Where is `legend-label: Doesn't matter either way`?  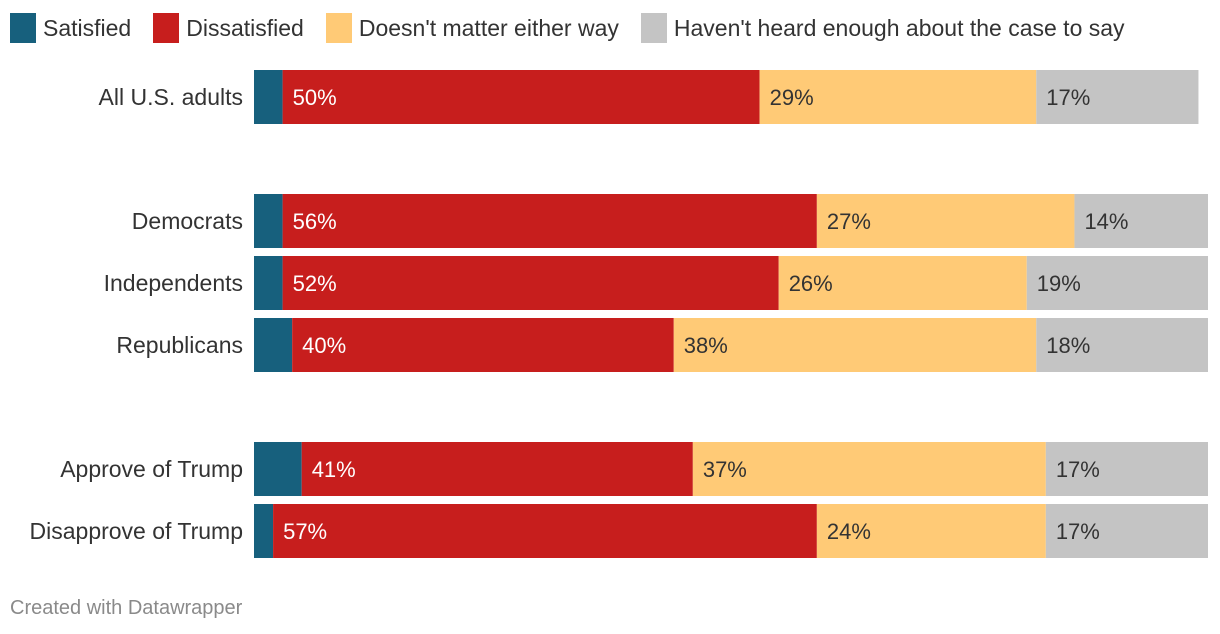
legend-label: Doesn't matter either way is located at coordinates (488, 27).